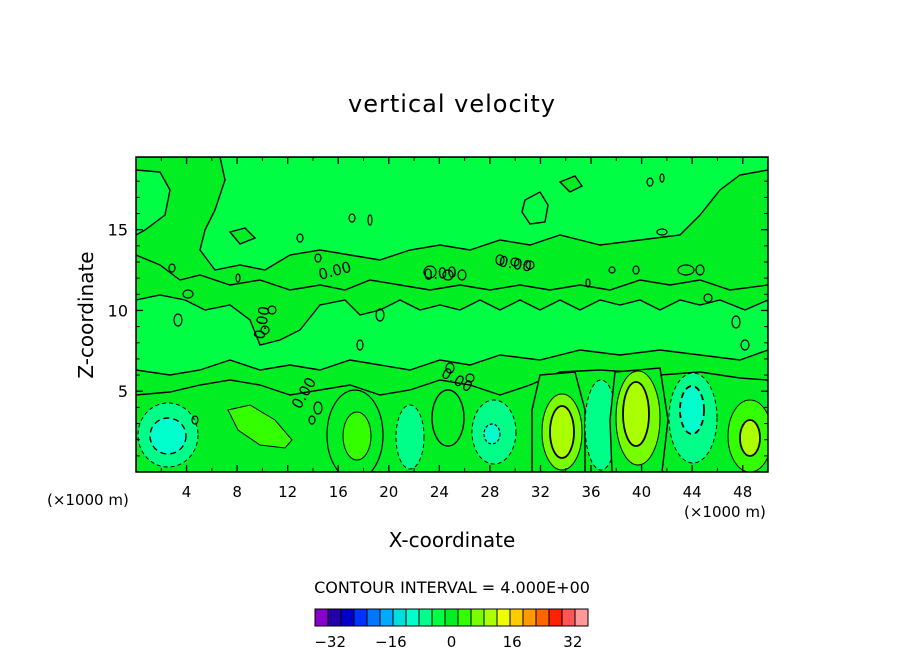 This screenshot has width=904, height=654. Describe the element at coordinates (330, 642) in the screenshot. I see `colorbar-tick-label: −32` at that location.